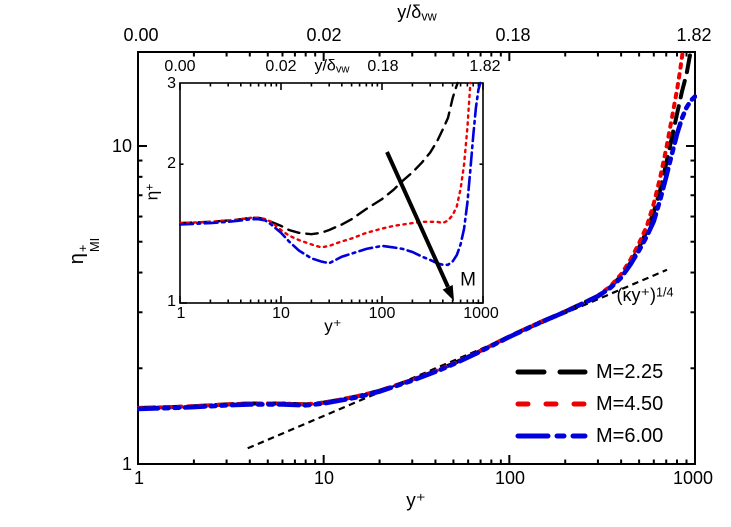  I want to click on y-tick-label-1: 1, so click(126, 464).